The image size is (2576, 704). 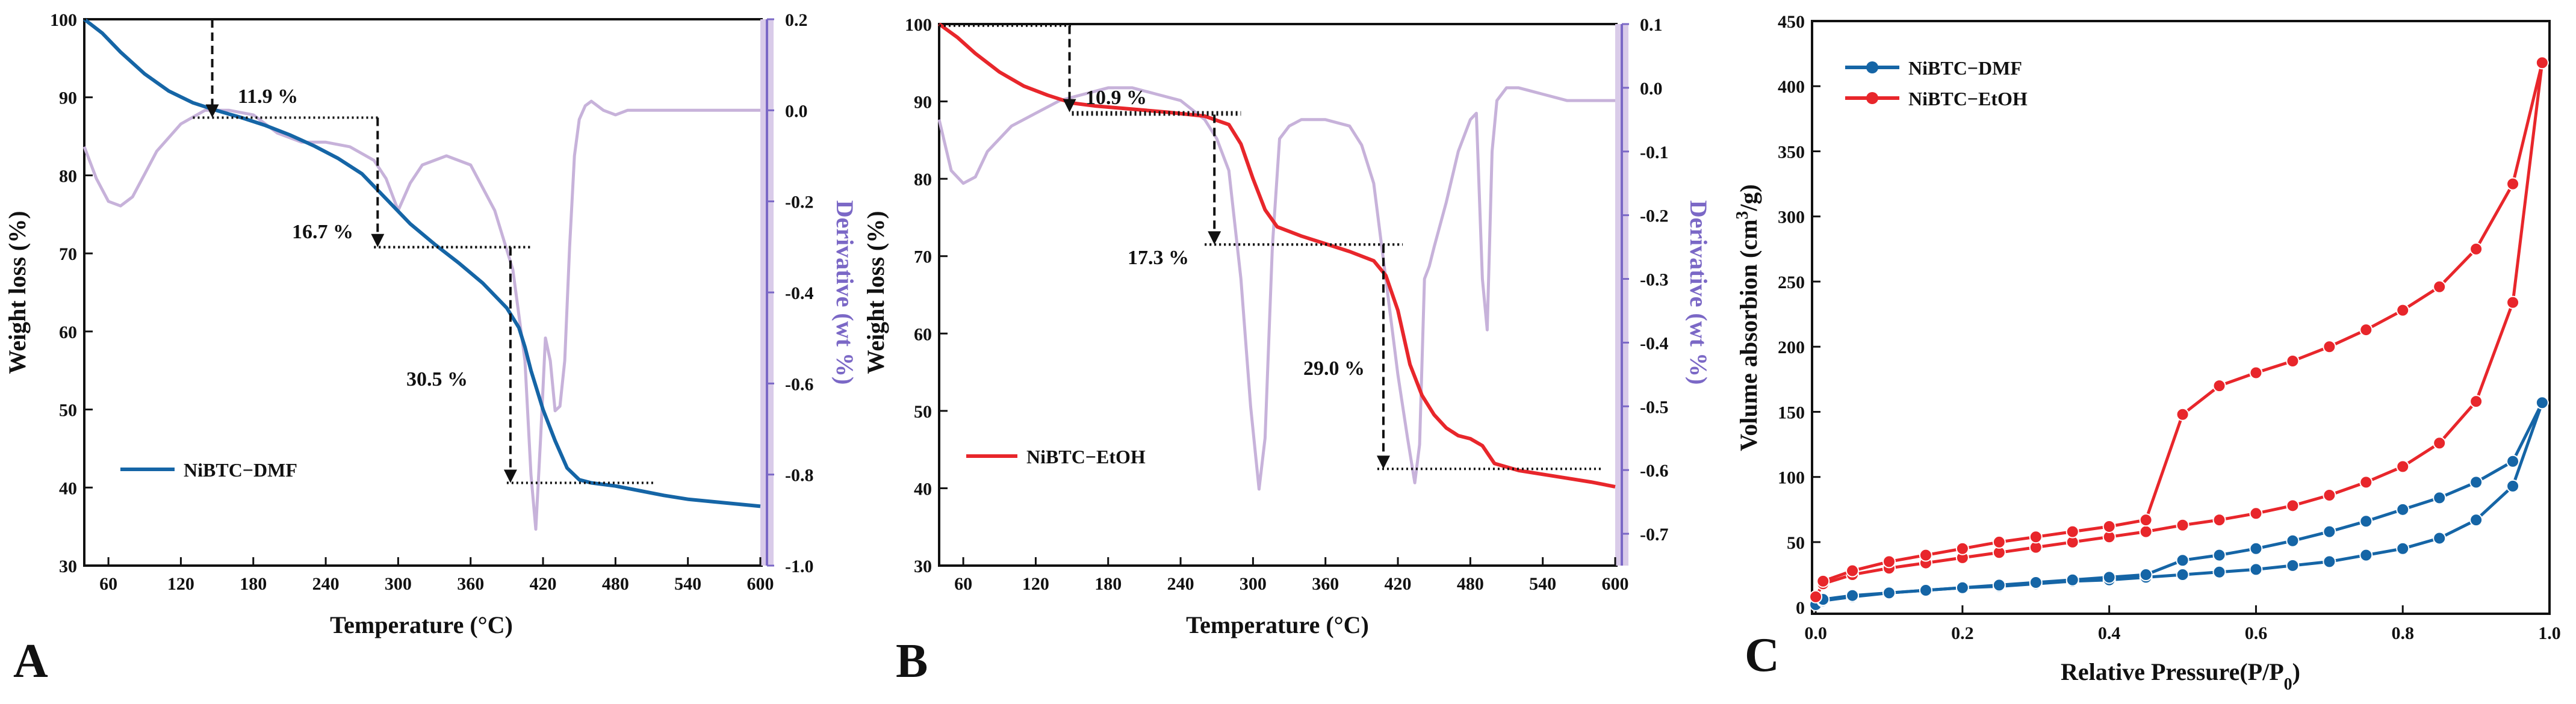 I want to click on y-tick-label: 150, so click(x=1791, y=412).